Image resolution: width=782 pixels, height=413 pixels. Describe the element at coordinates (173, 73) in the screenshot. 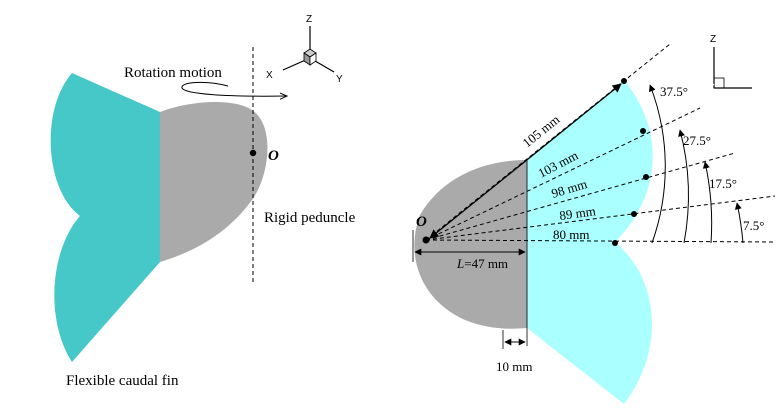

I see `rotation-motion-label: Rotation motion` at that location.